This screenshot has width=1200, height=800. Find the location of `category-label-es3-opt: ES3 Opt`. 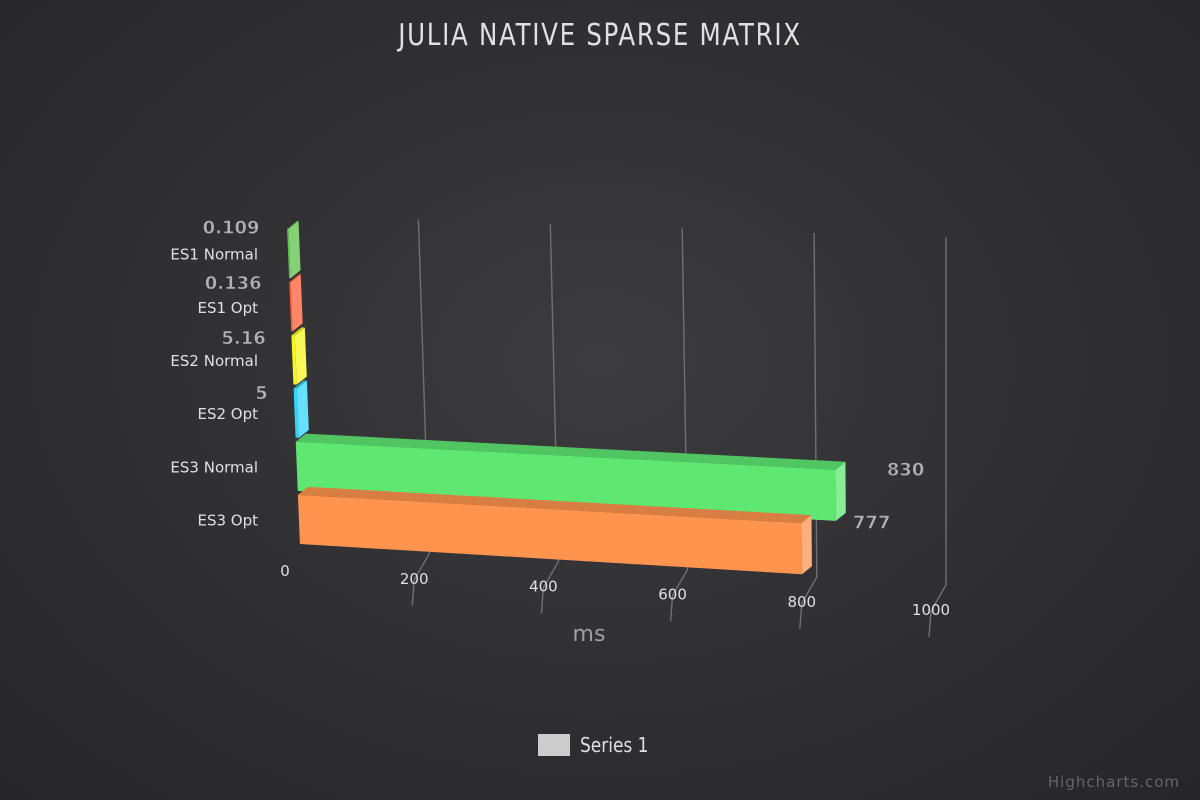

category-label-es3-opt: ES3 Opt is located at coordinates (227, 520).